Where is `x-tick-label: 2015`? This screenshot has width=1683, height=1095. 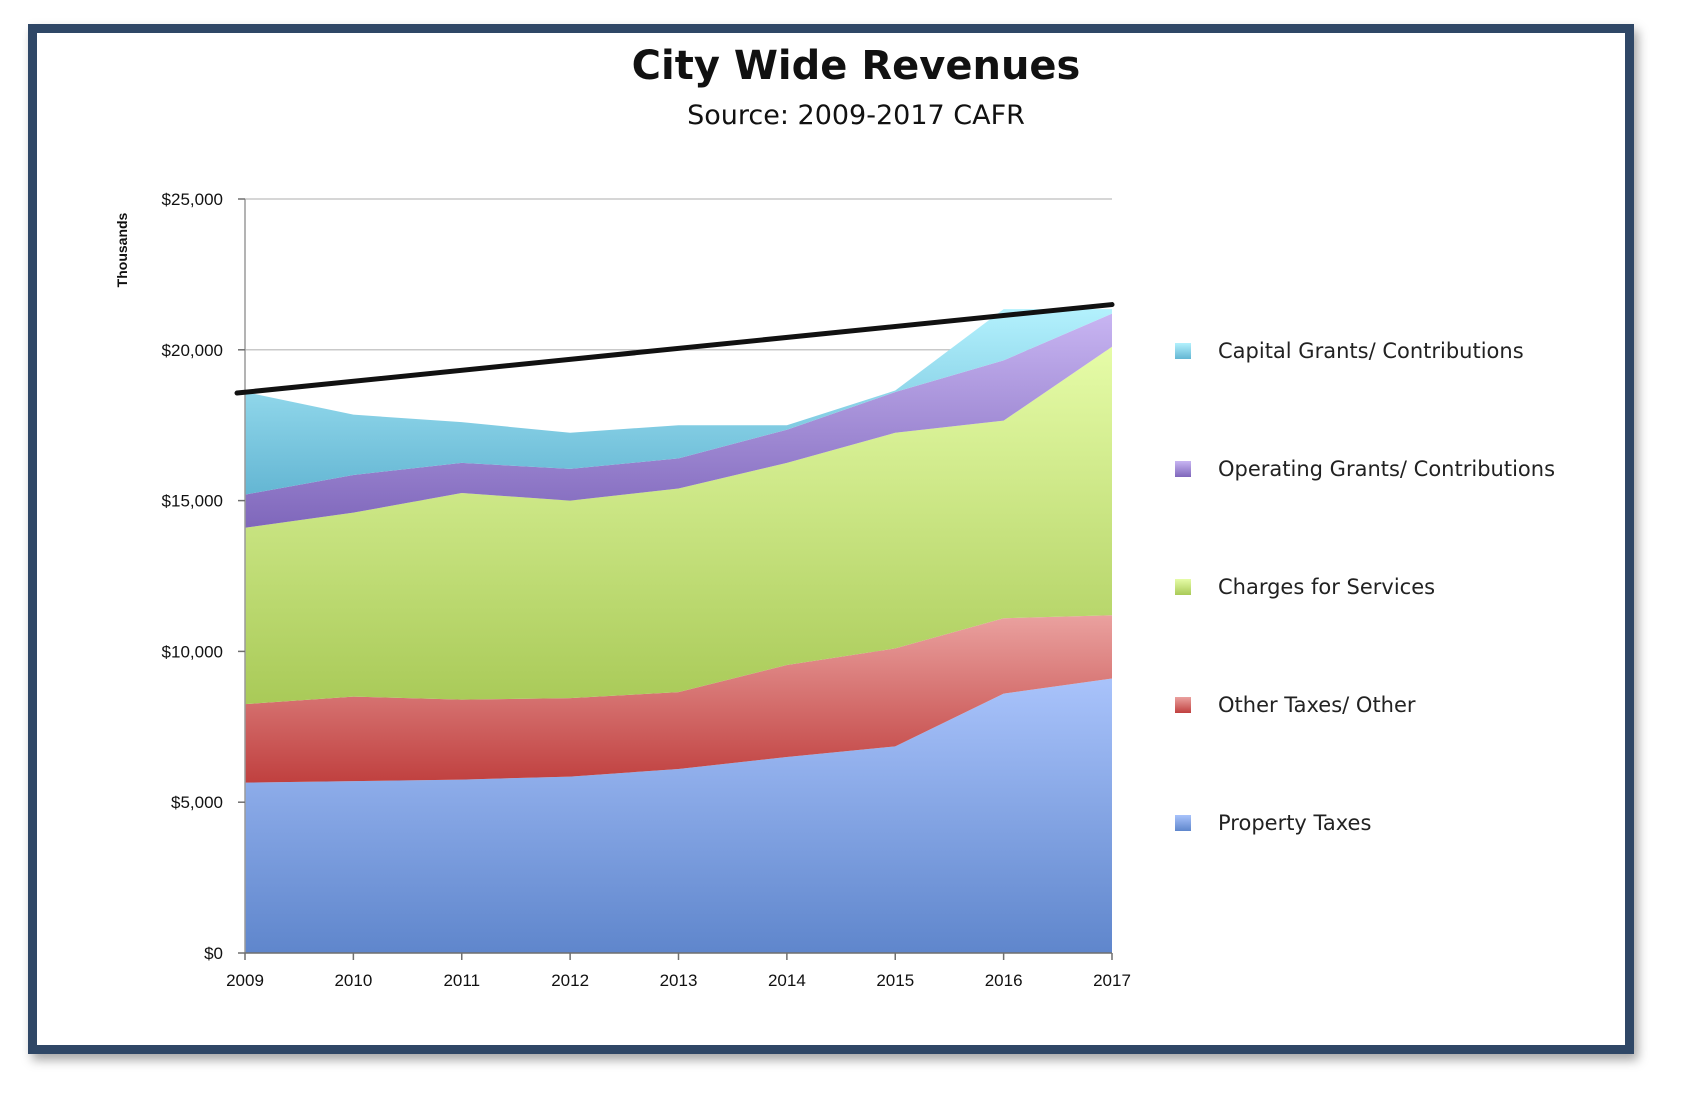 x-tick-label: 2015 is located at coordinates (895, 980).